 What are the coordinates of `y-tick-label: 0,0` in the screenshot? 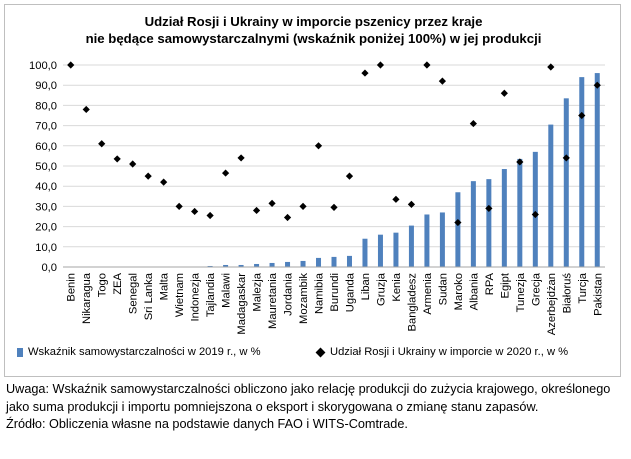 It's located at (49, 268).